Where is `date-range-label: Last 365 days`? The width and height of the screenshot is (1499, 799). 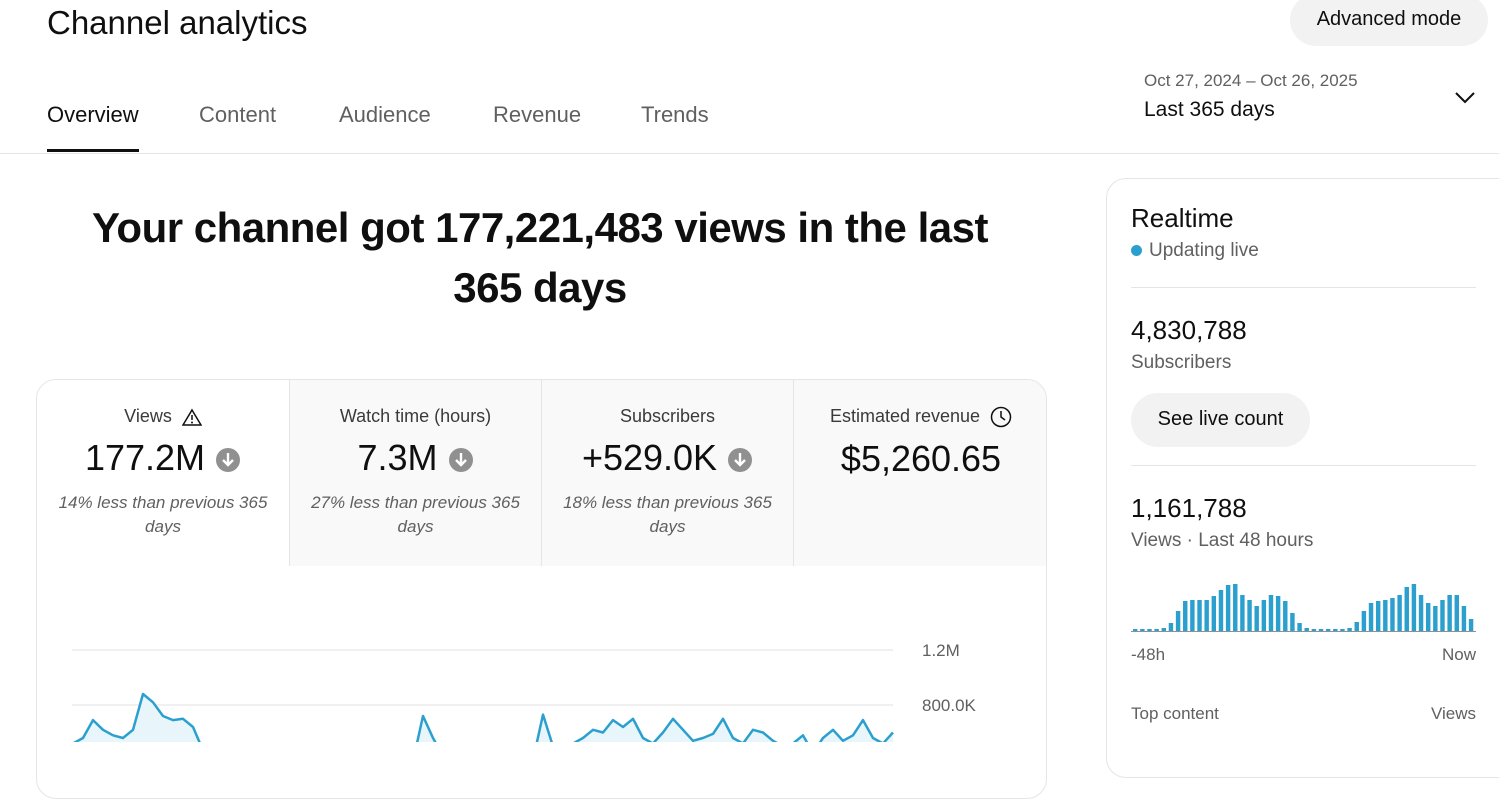
date-range-label: Last 365 days is located at coordinates (1209, 109).